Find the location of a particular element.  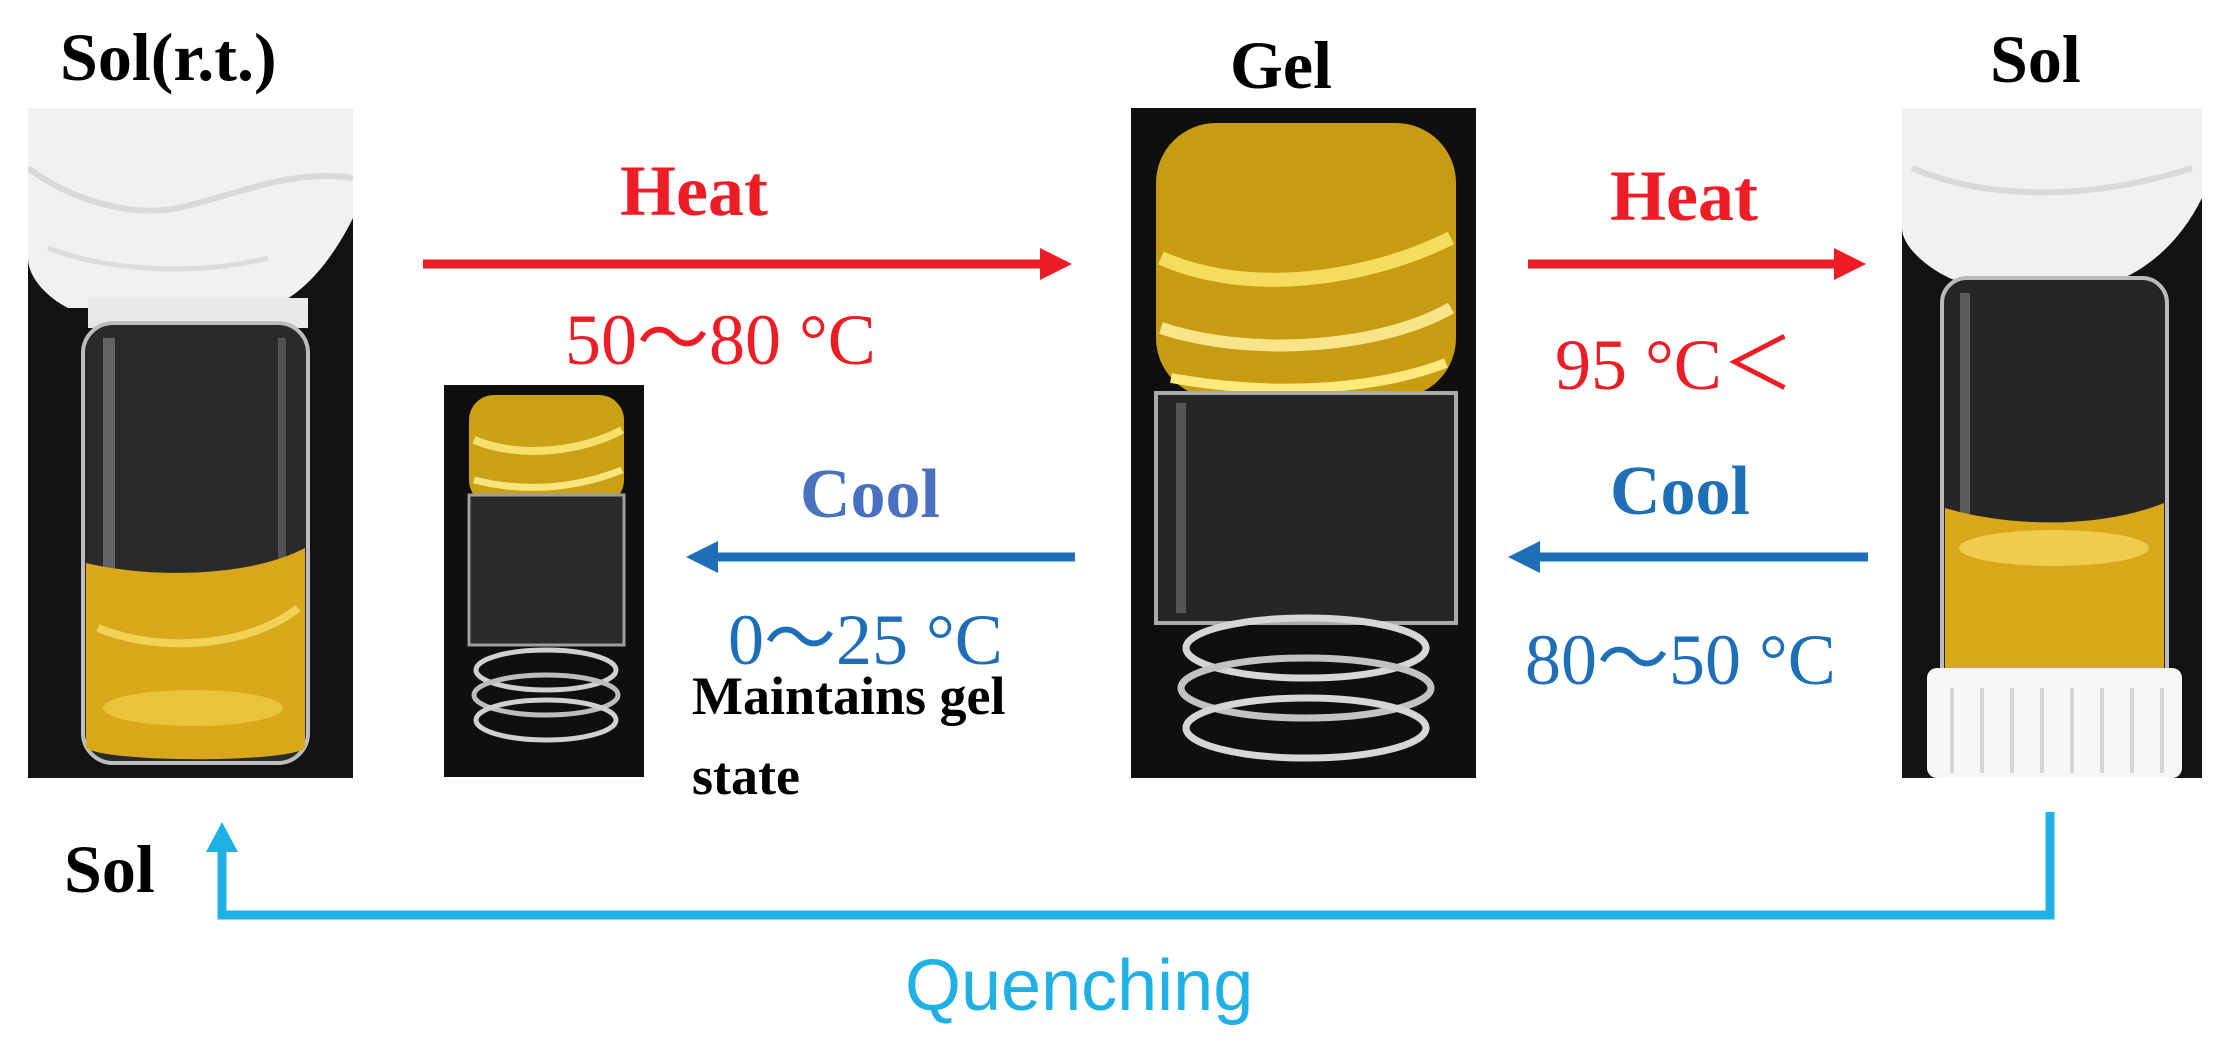

state-label-sol-bottom: Sol is located at coordinates (109, 869).